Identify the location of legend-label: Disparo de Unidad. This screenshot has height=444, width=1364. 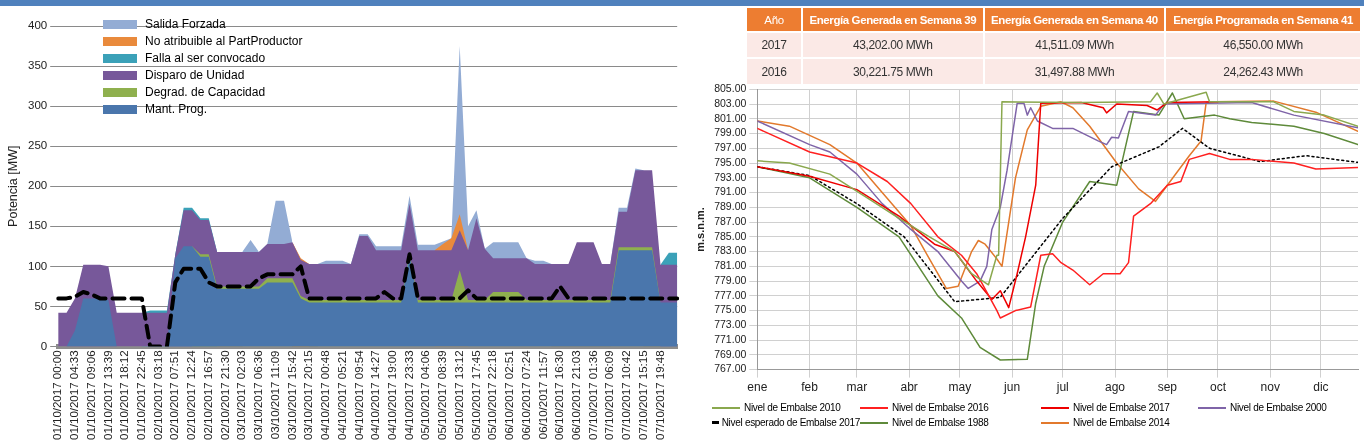
(195, 75).